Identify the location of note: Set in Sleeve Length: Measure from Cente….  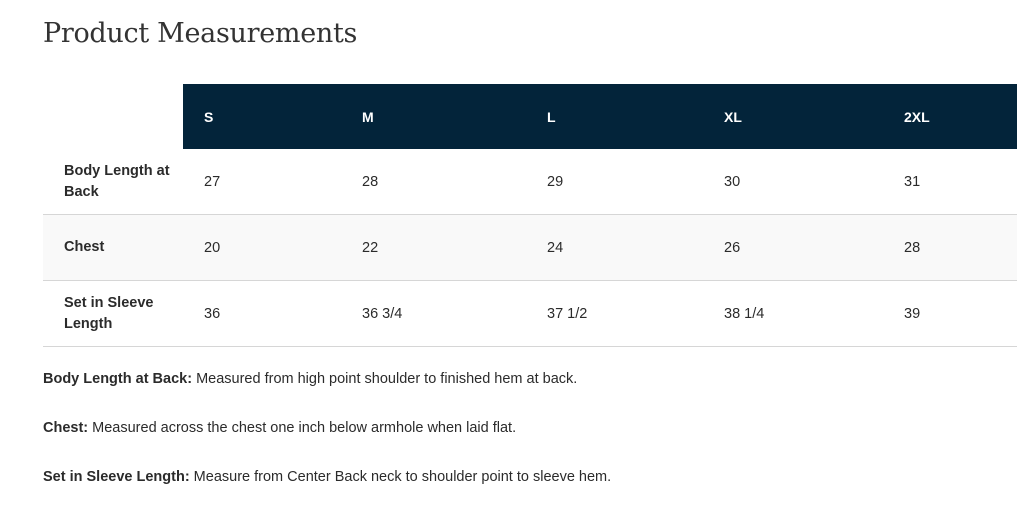
(327, 477).